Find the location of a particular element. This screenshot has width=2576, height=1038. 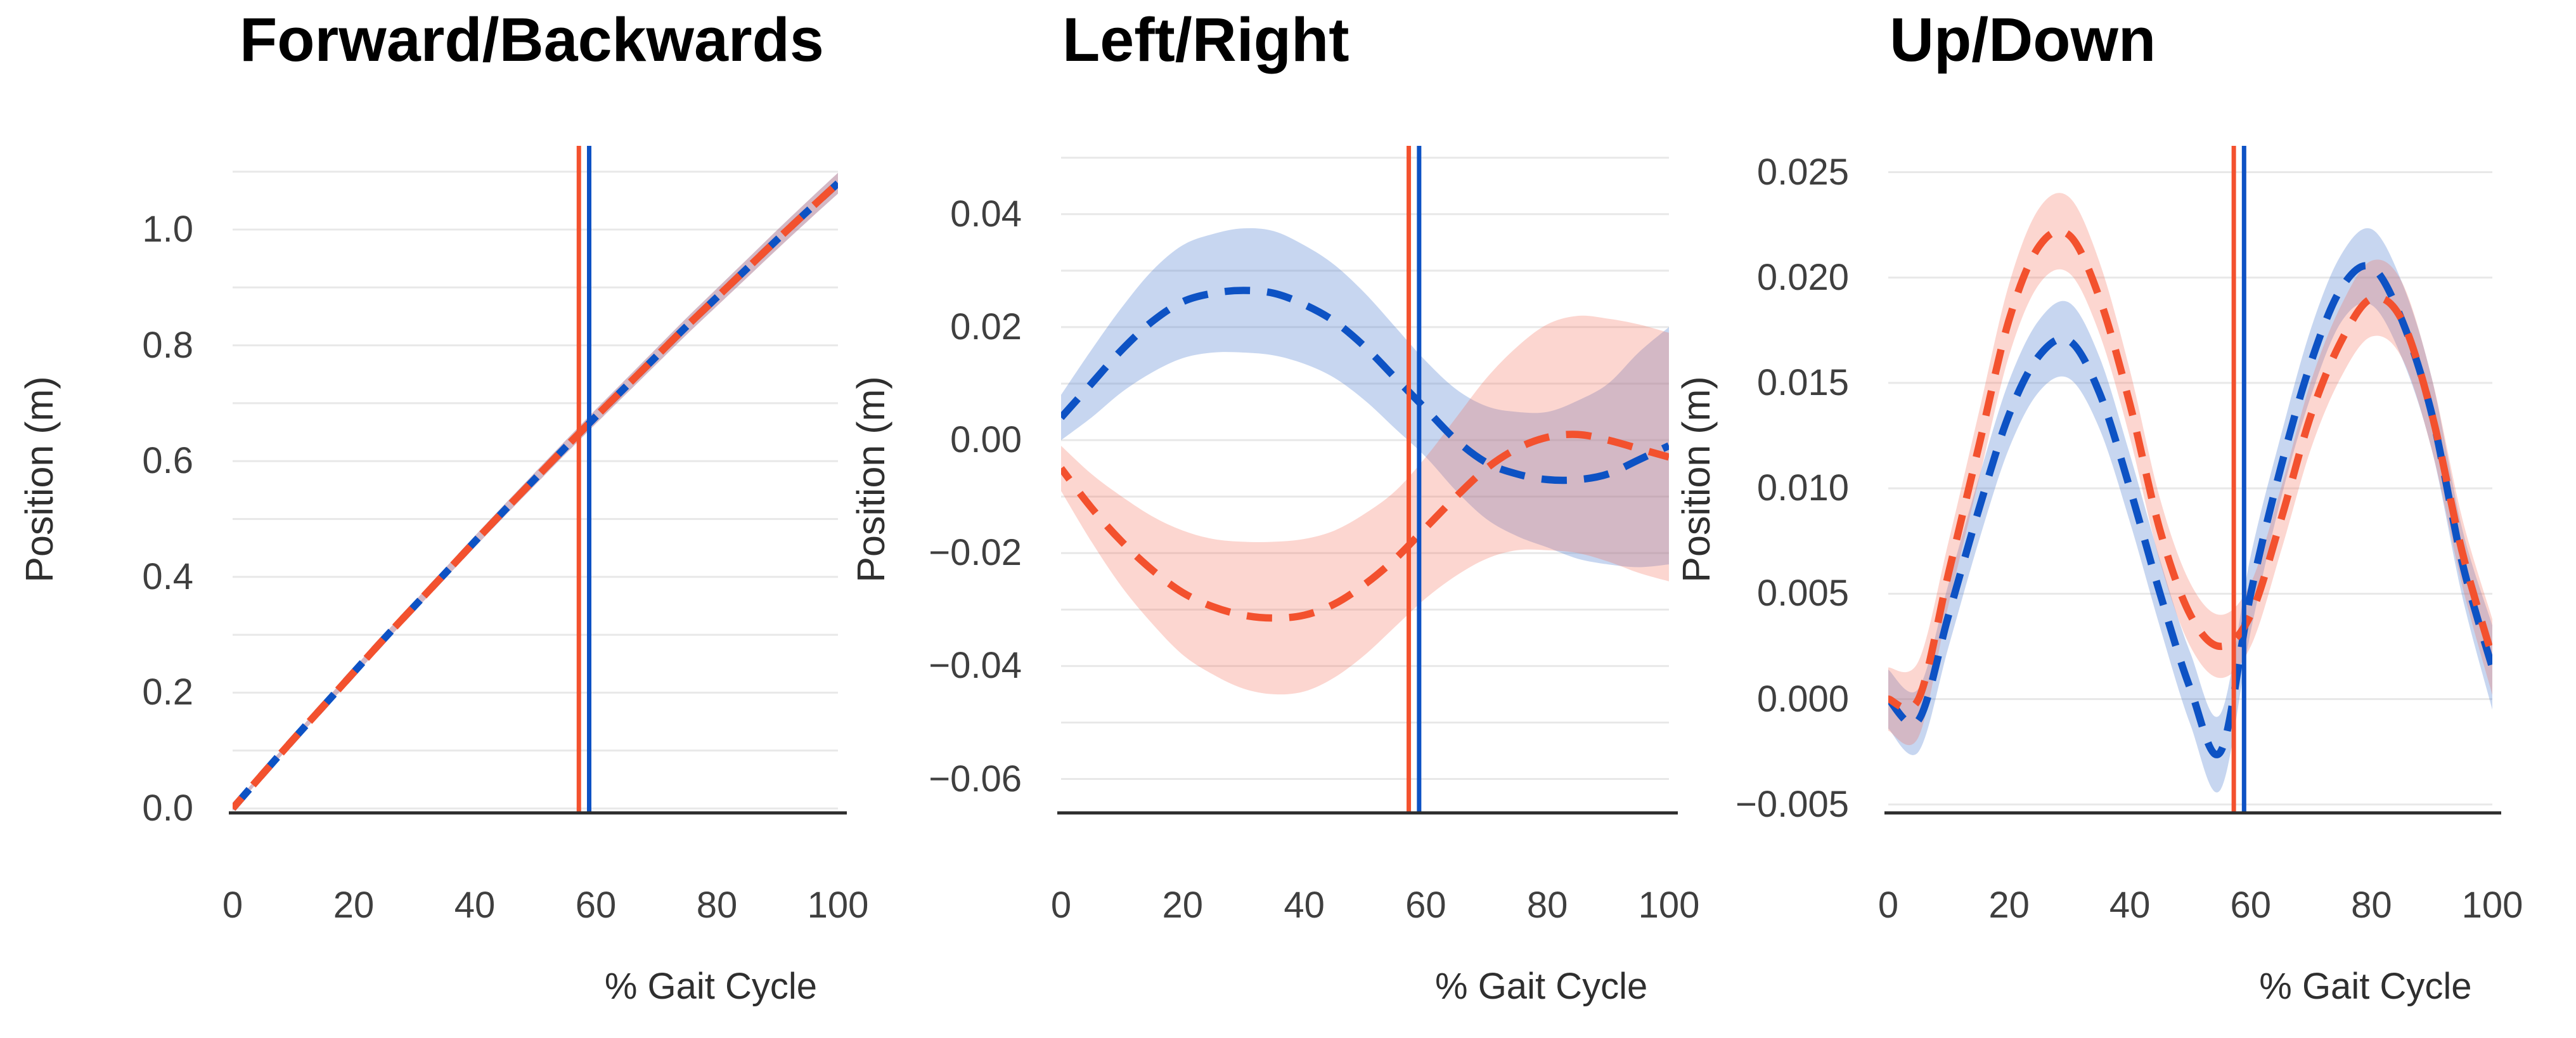

y-tick-label: −0.04 is located at coordinates (975, 666).